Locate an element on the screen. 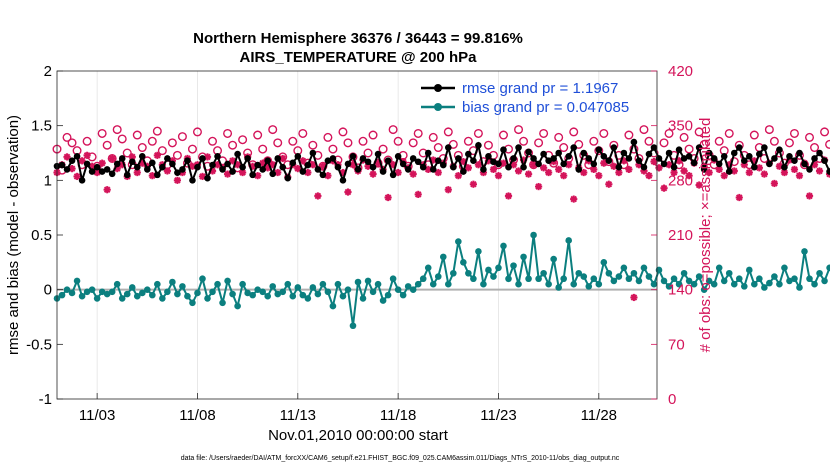  x-tick-label: 11/08 is located at coordinates (197, 415).